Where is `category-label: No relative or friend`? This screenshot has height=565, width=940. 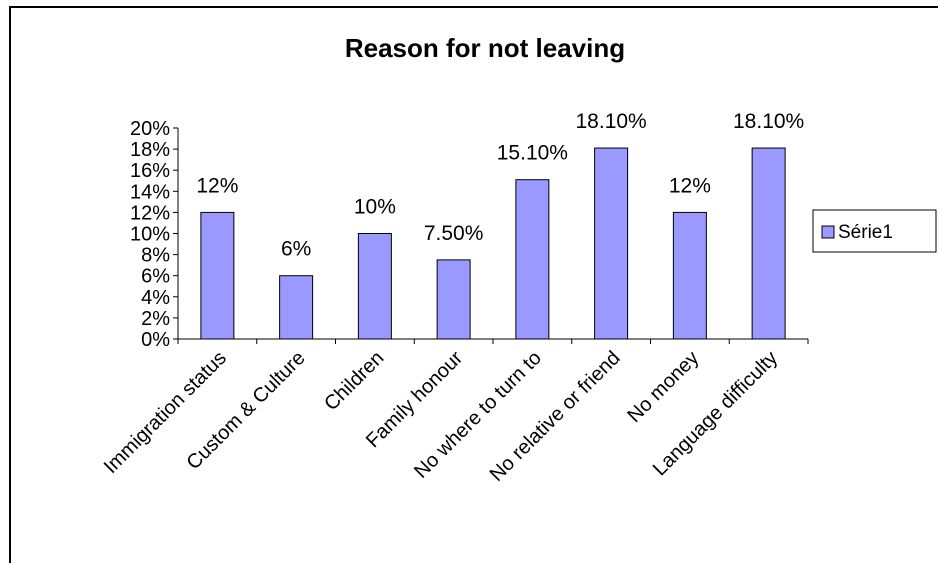
category-label: No relative or friend is located at coordinates (555, 416).